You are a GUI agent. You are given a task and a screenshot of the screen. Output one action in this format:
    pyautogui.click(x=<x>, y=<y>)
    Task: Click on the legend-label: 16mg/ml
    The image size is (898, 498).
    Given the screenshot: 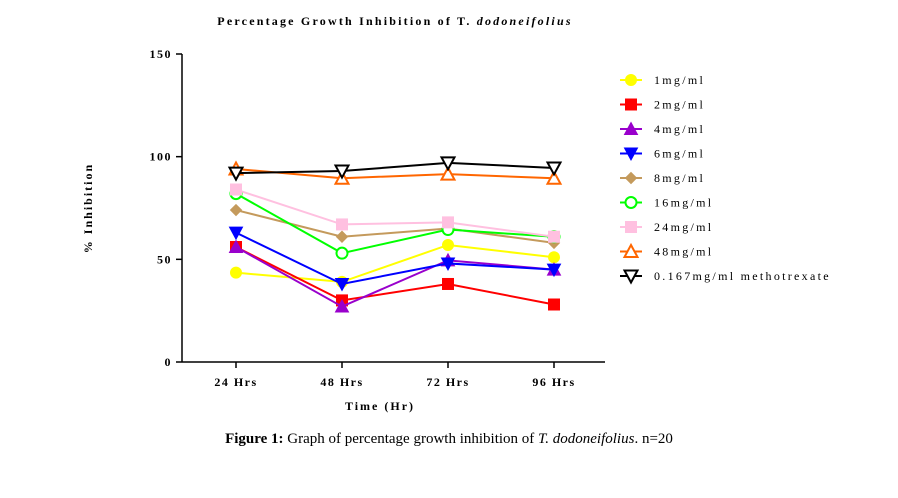 What is the action you would take?
    pyautogui.click(x=683, y=203)
    